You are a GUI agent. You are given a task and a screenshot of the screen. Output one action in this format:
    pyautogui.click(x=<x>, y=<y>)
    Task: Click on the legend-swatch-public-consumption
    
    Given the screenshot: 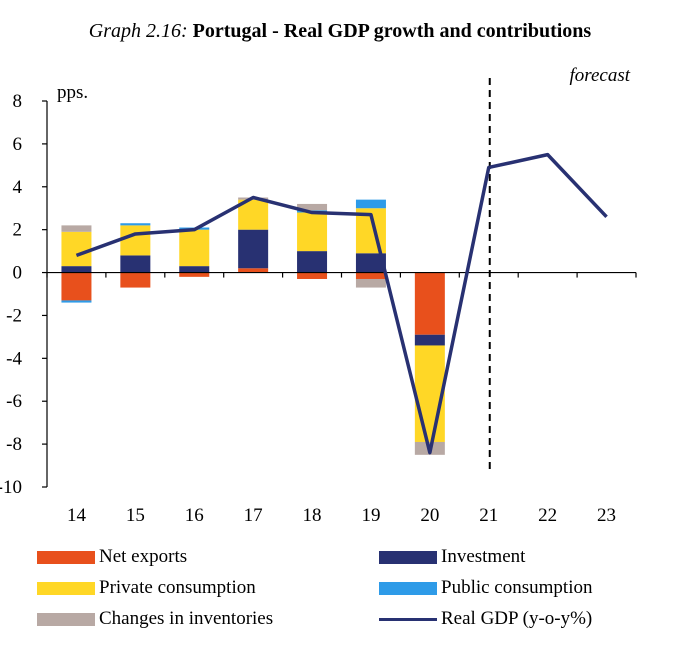 What is the action you would take?
    pyautogui.click(x=408, y=588)
    